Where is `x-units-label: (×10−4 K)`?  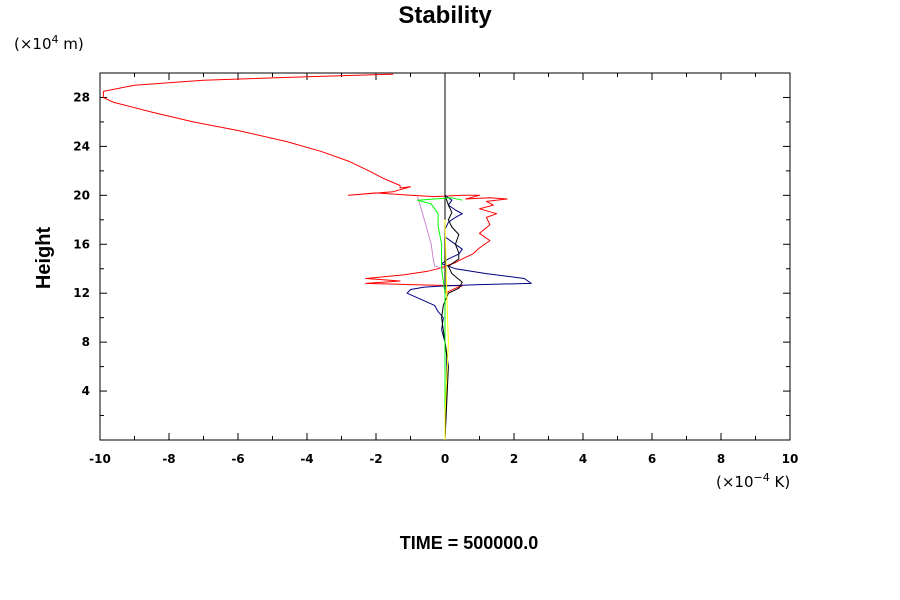
x-units-label: (×10−4 K) is located at coordinates (753, 481).